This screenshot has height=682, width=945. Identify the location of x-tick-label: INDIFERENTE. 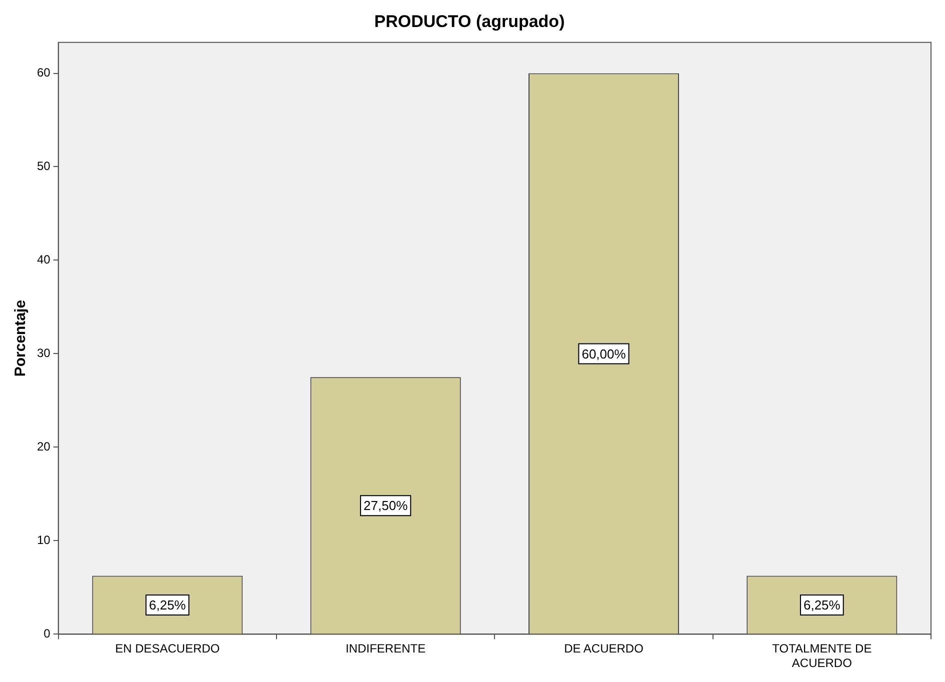
(386, 649).